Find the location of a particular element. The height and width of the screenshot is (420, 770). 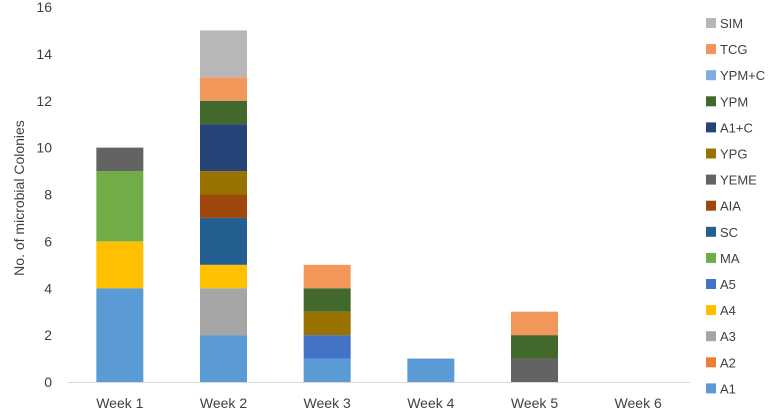

legend-label: A1 is located at coordinates (728, 388).